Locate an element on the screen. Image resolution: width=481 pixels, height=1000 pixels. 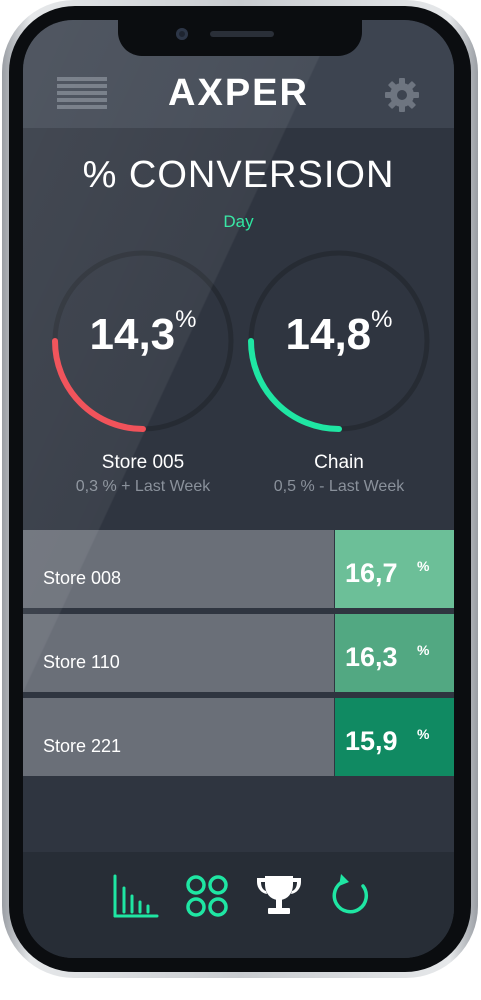
ranking-row: Store 221 15,9 % is located at coordinates (238, 737).